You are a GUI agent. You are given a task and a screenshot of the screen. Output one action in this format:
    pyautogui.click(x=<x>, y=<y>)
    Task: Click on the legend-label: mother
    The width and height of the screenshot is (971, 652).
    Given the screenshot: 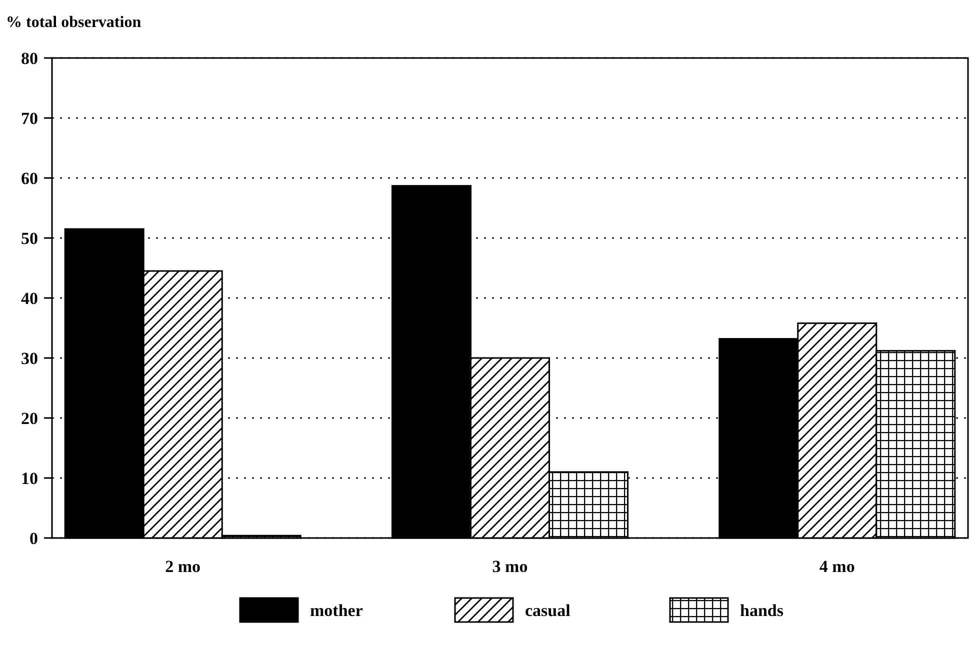 What is the action you would take?
    pyautogui.click(x=337, y=610)
    